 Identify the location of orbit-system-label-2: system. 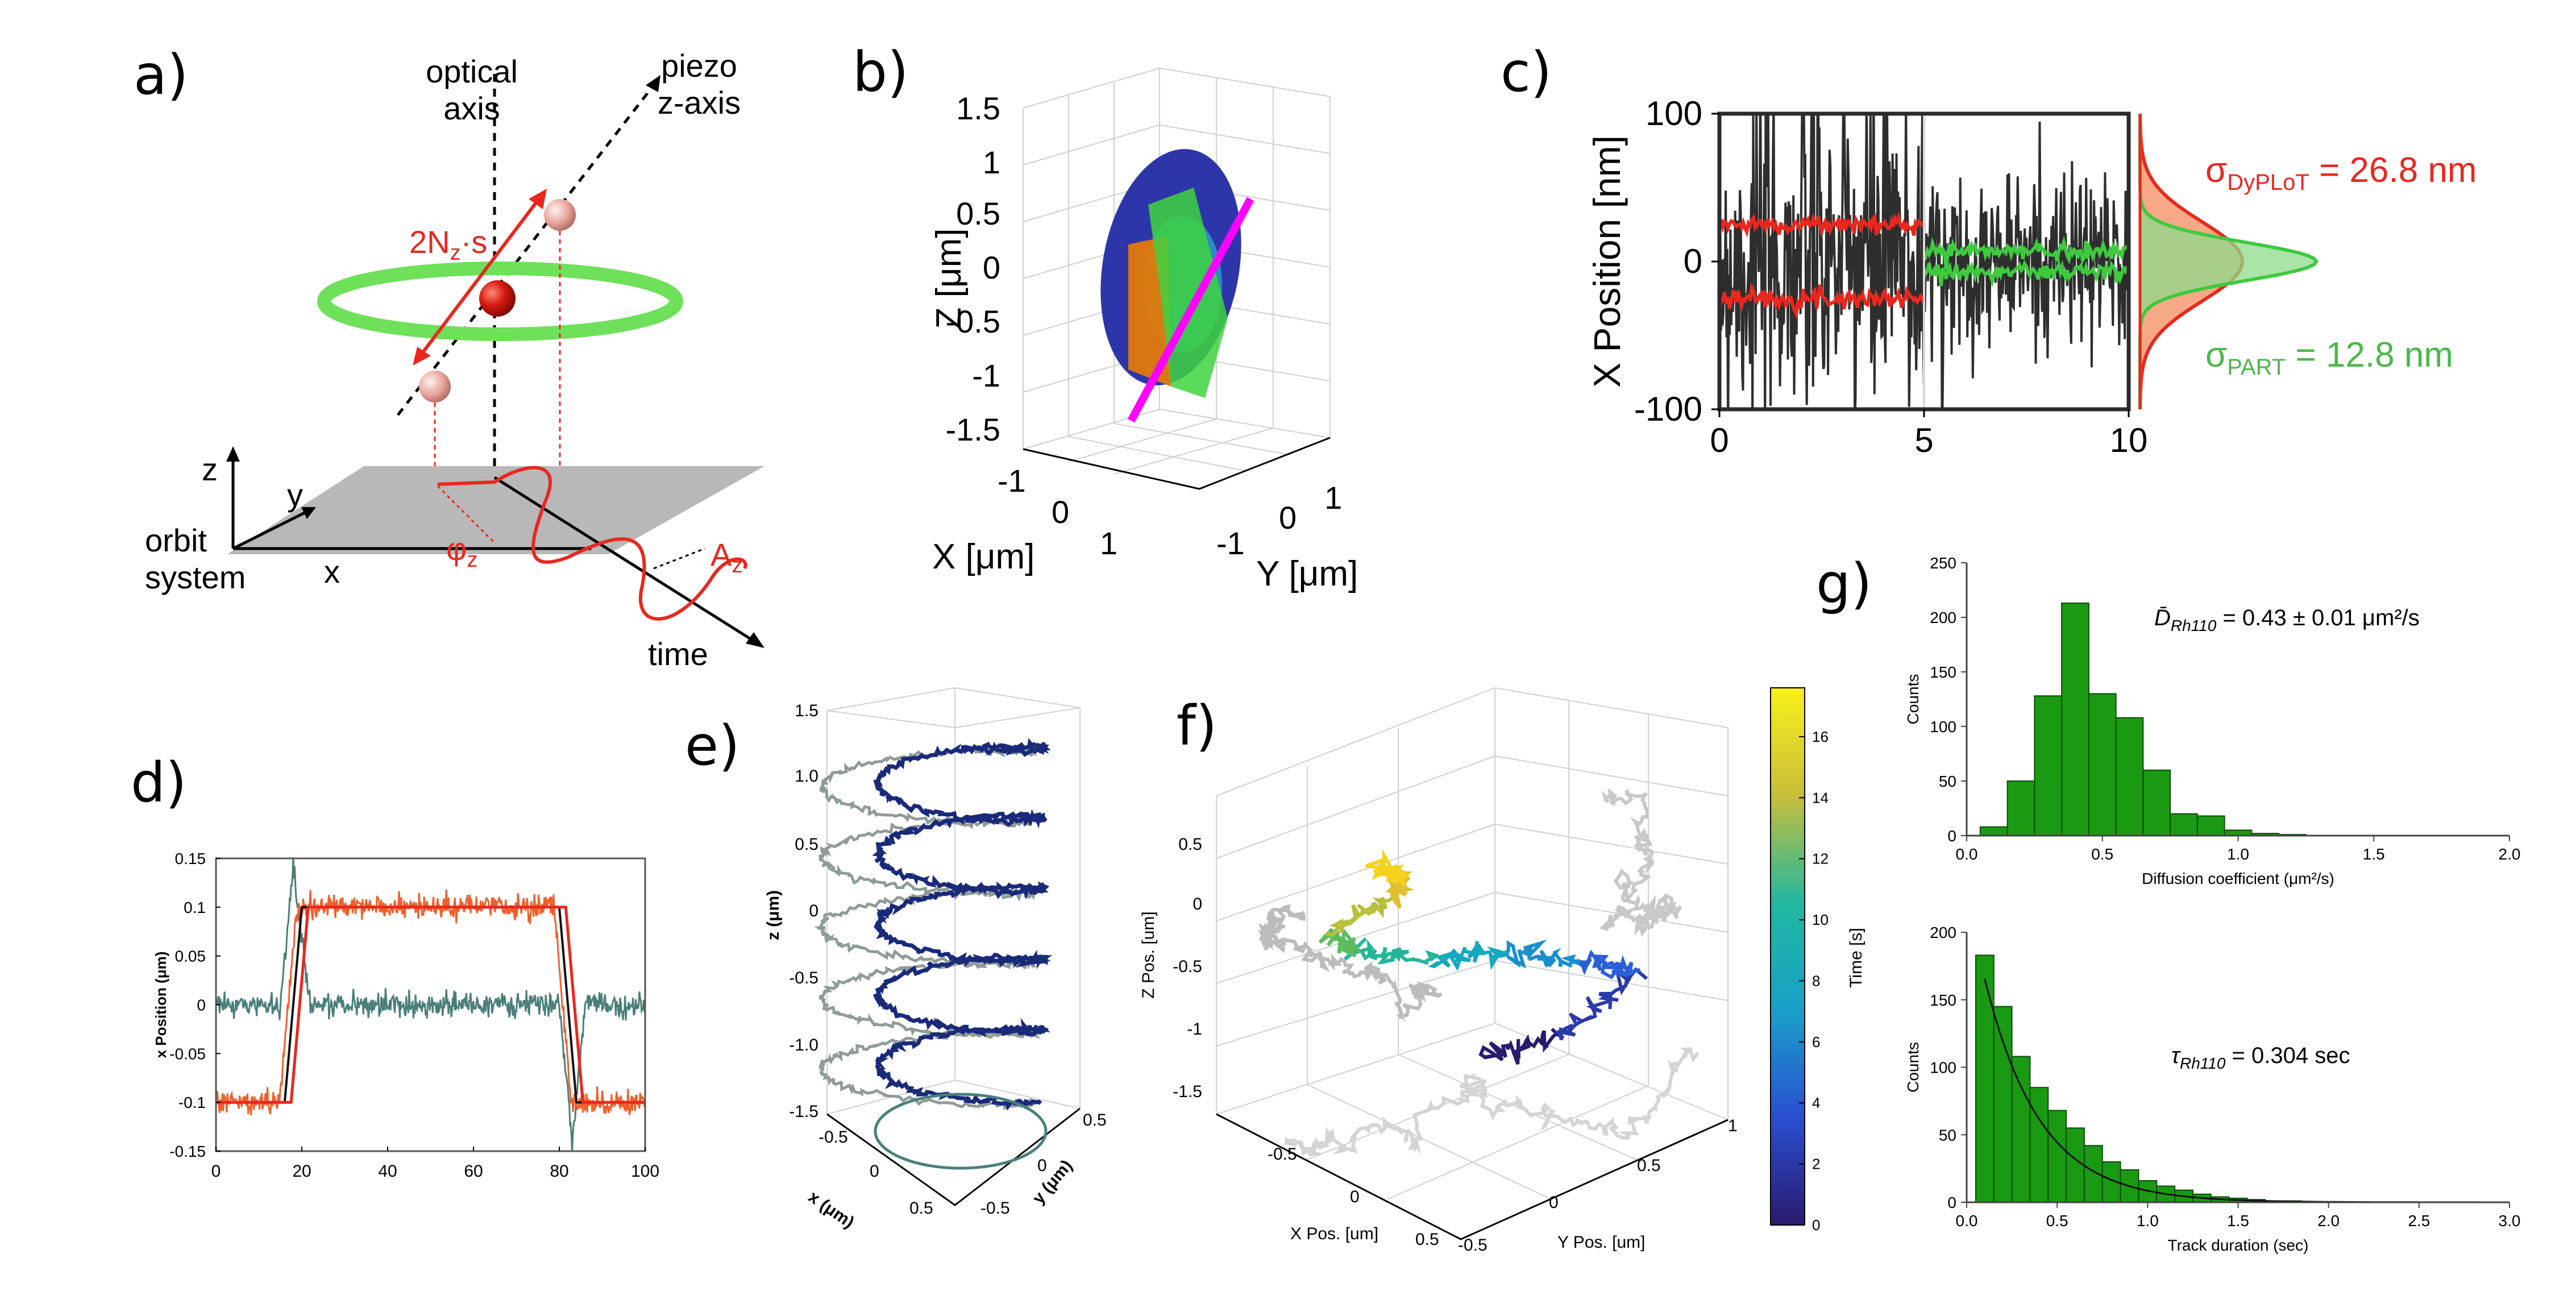
(196, 577).